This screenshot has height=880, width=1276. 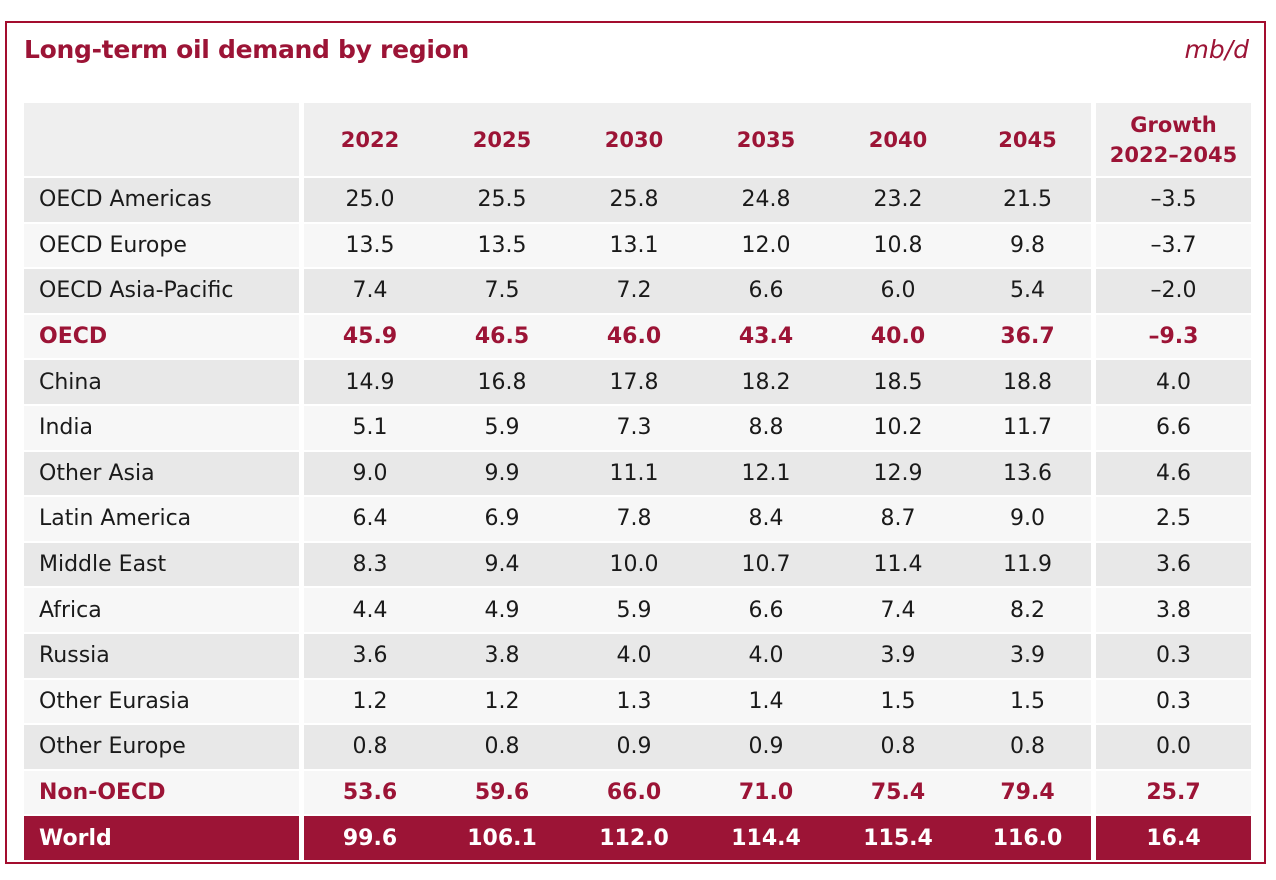 What do you see at coordinates (634, 383) in the screenshot?
I see `value-cell: 17.8` at bounding box center [634, 383].